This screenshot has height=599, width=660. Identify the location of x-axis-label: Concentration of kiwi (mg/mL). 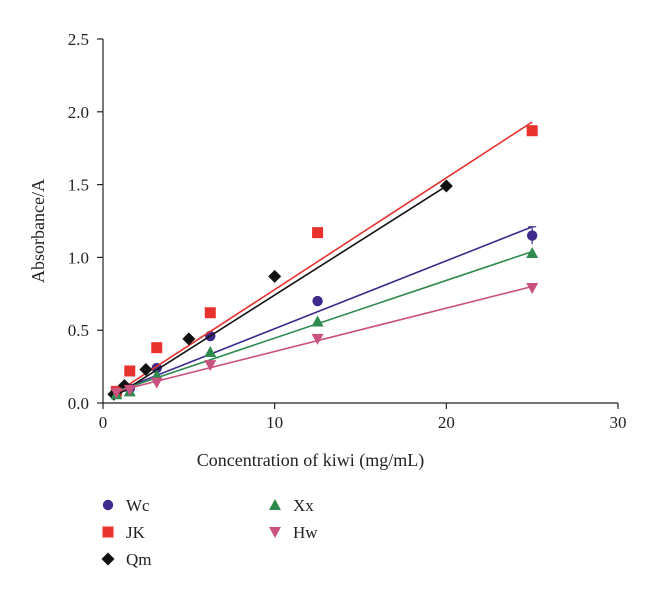
(310, 460).